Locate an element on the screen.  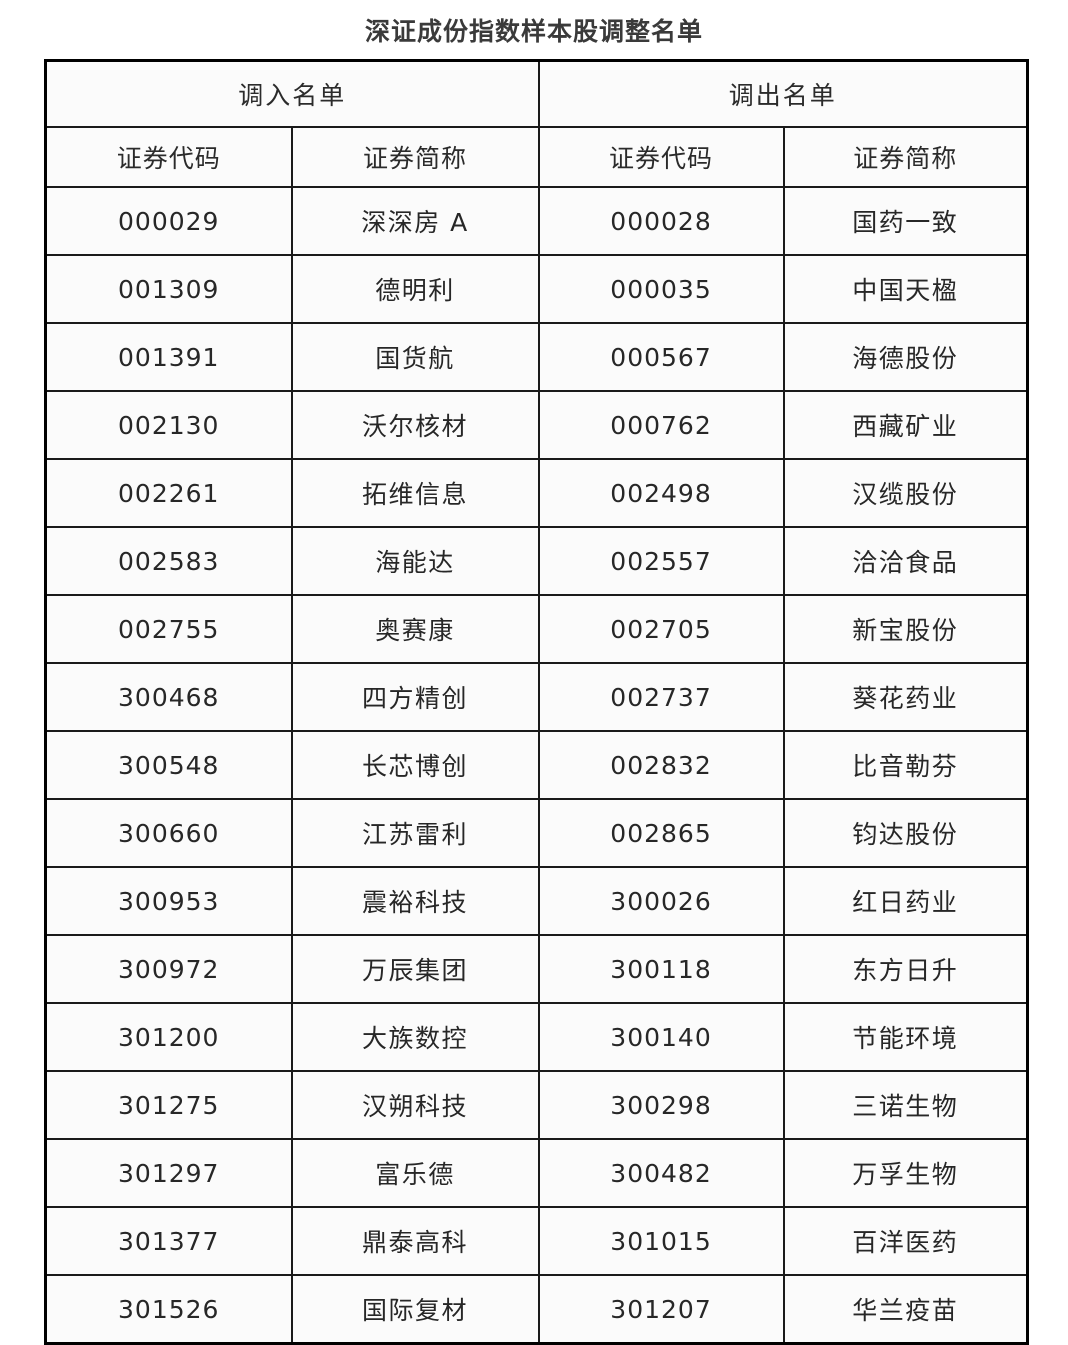
cell-in-name: 富乐德 is located at coordinates (415, 1173).